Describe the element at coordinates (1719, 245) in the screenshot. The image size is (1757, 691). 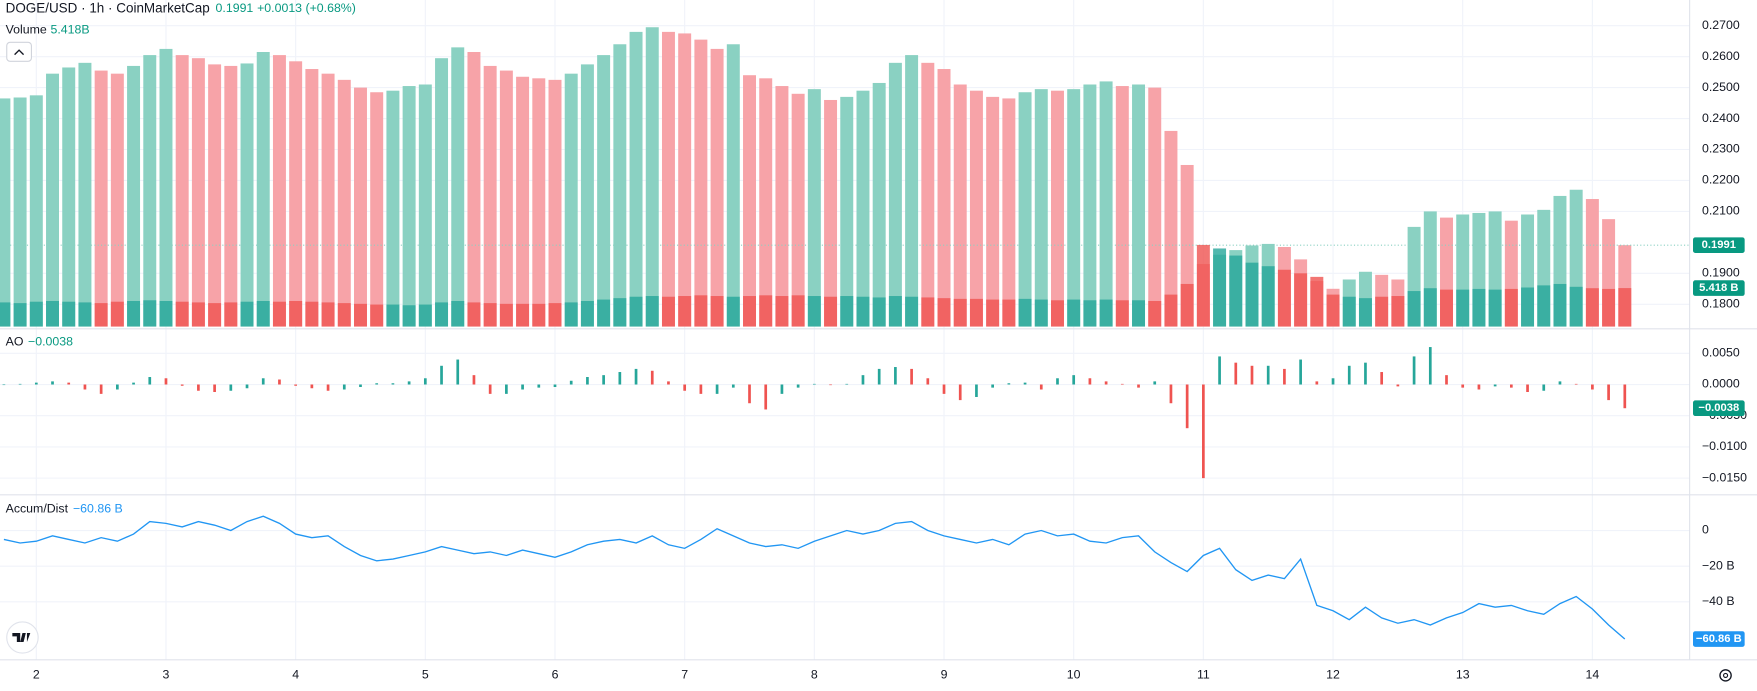
I see `price-badge: 0.1991` at that location.